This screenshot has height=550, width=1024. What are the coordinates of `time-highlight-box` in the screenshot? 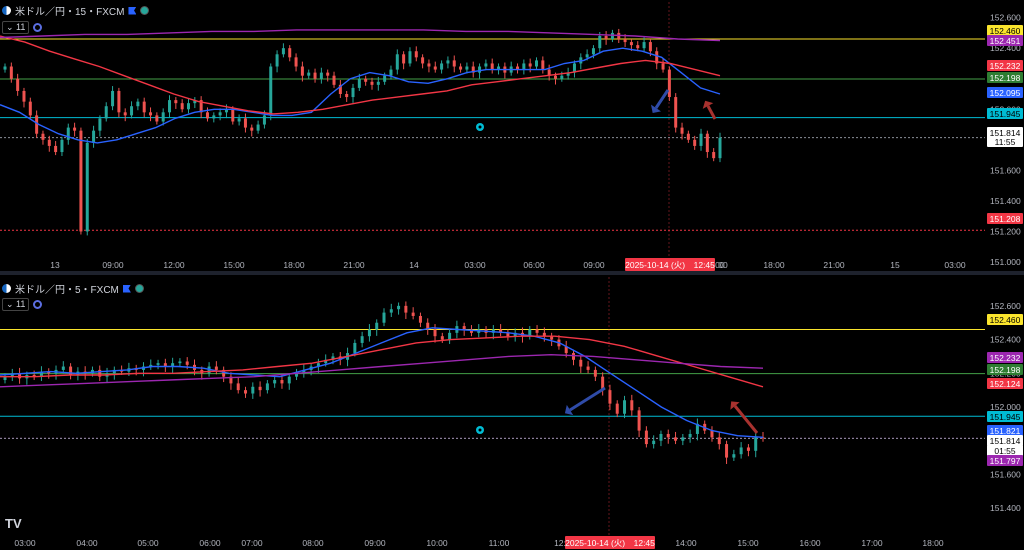 It's located at (670, 264).